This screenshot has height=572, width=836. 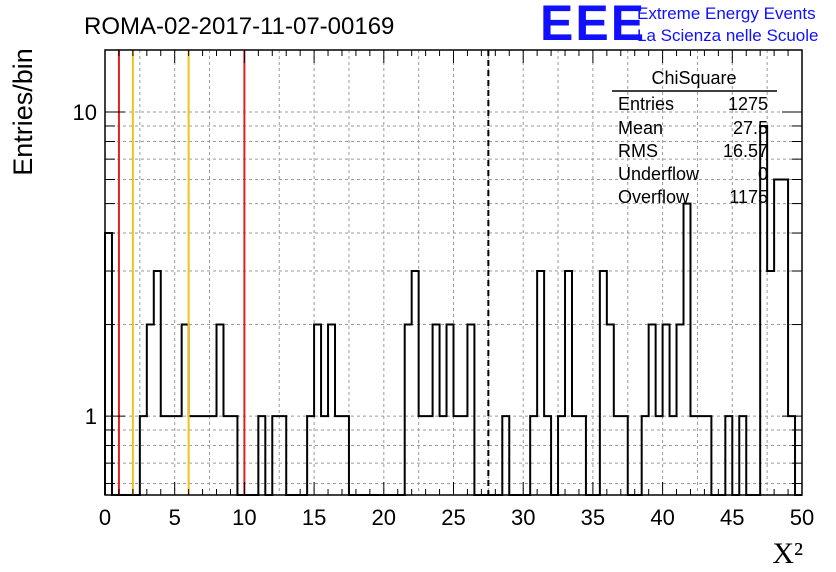 What do you see at coordinates (593, 25) in the screenshot?
I see `eee-logo-text: EEE` at bounding box center [593, 25].